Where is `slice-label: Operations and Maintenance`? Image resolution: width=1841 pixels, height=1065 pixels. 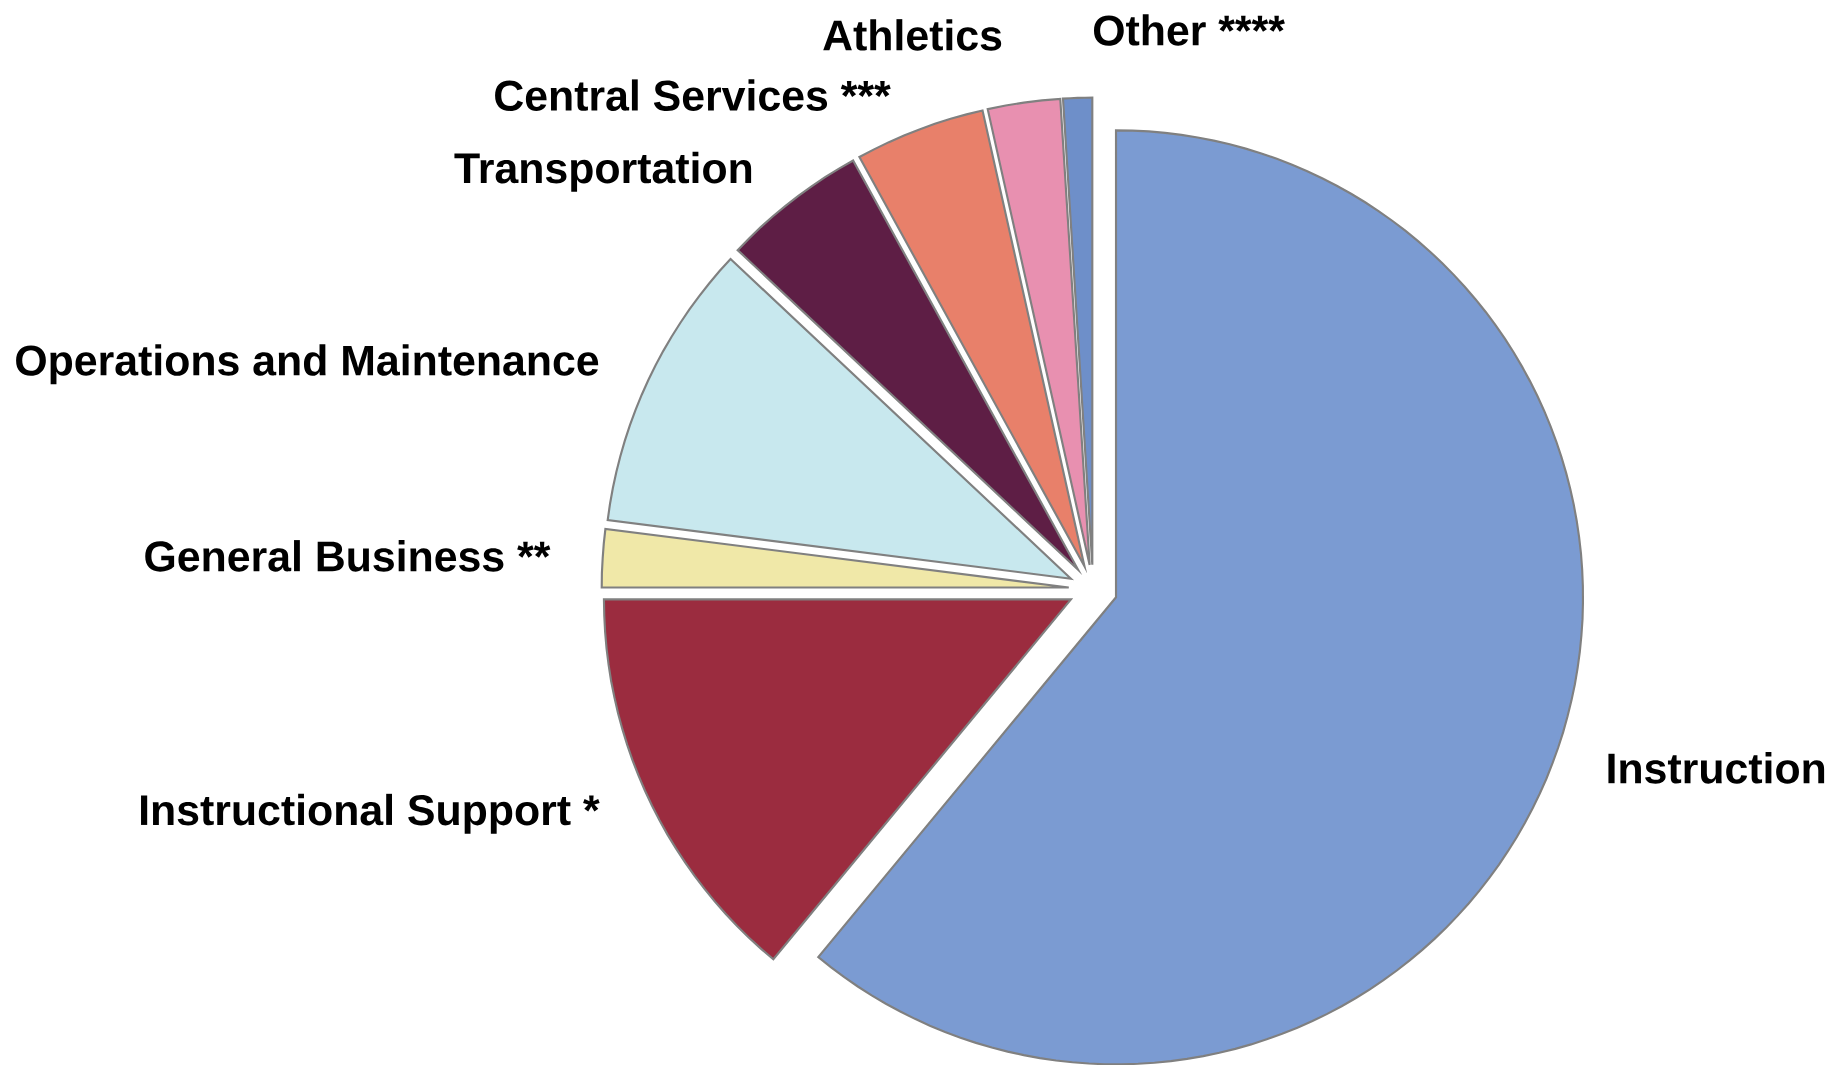 slice-label: Operations and Maintenance is located at coordinates (307, 364).